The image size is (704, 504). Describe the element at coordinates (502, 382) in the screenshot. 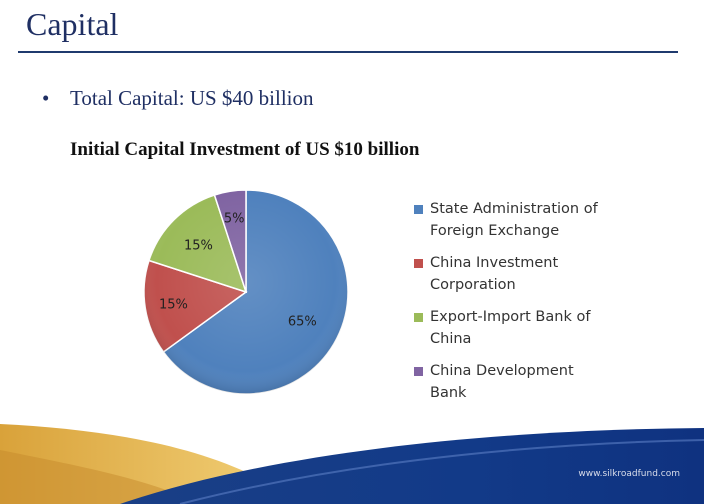

I see `legend-label-4: China Development Bank` at that location.